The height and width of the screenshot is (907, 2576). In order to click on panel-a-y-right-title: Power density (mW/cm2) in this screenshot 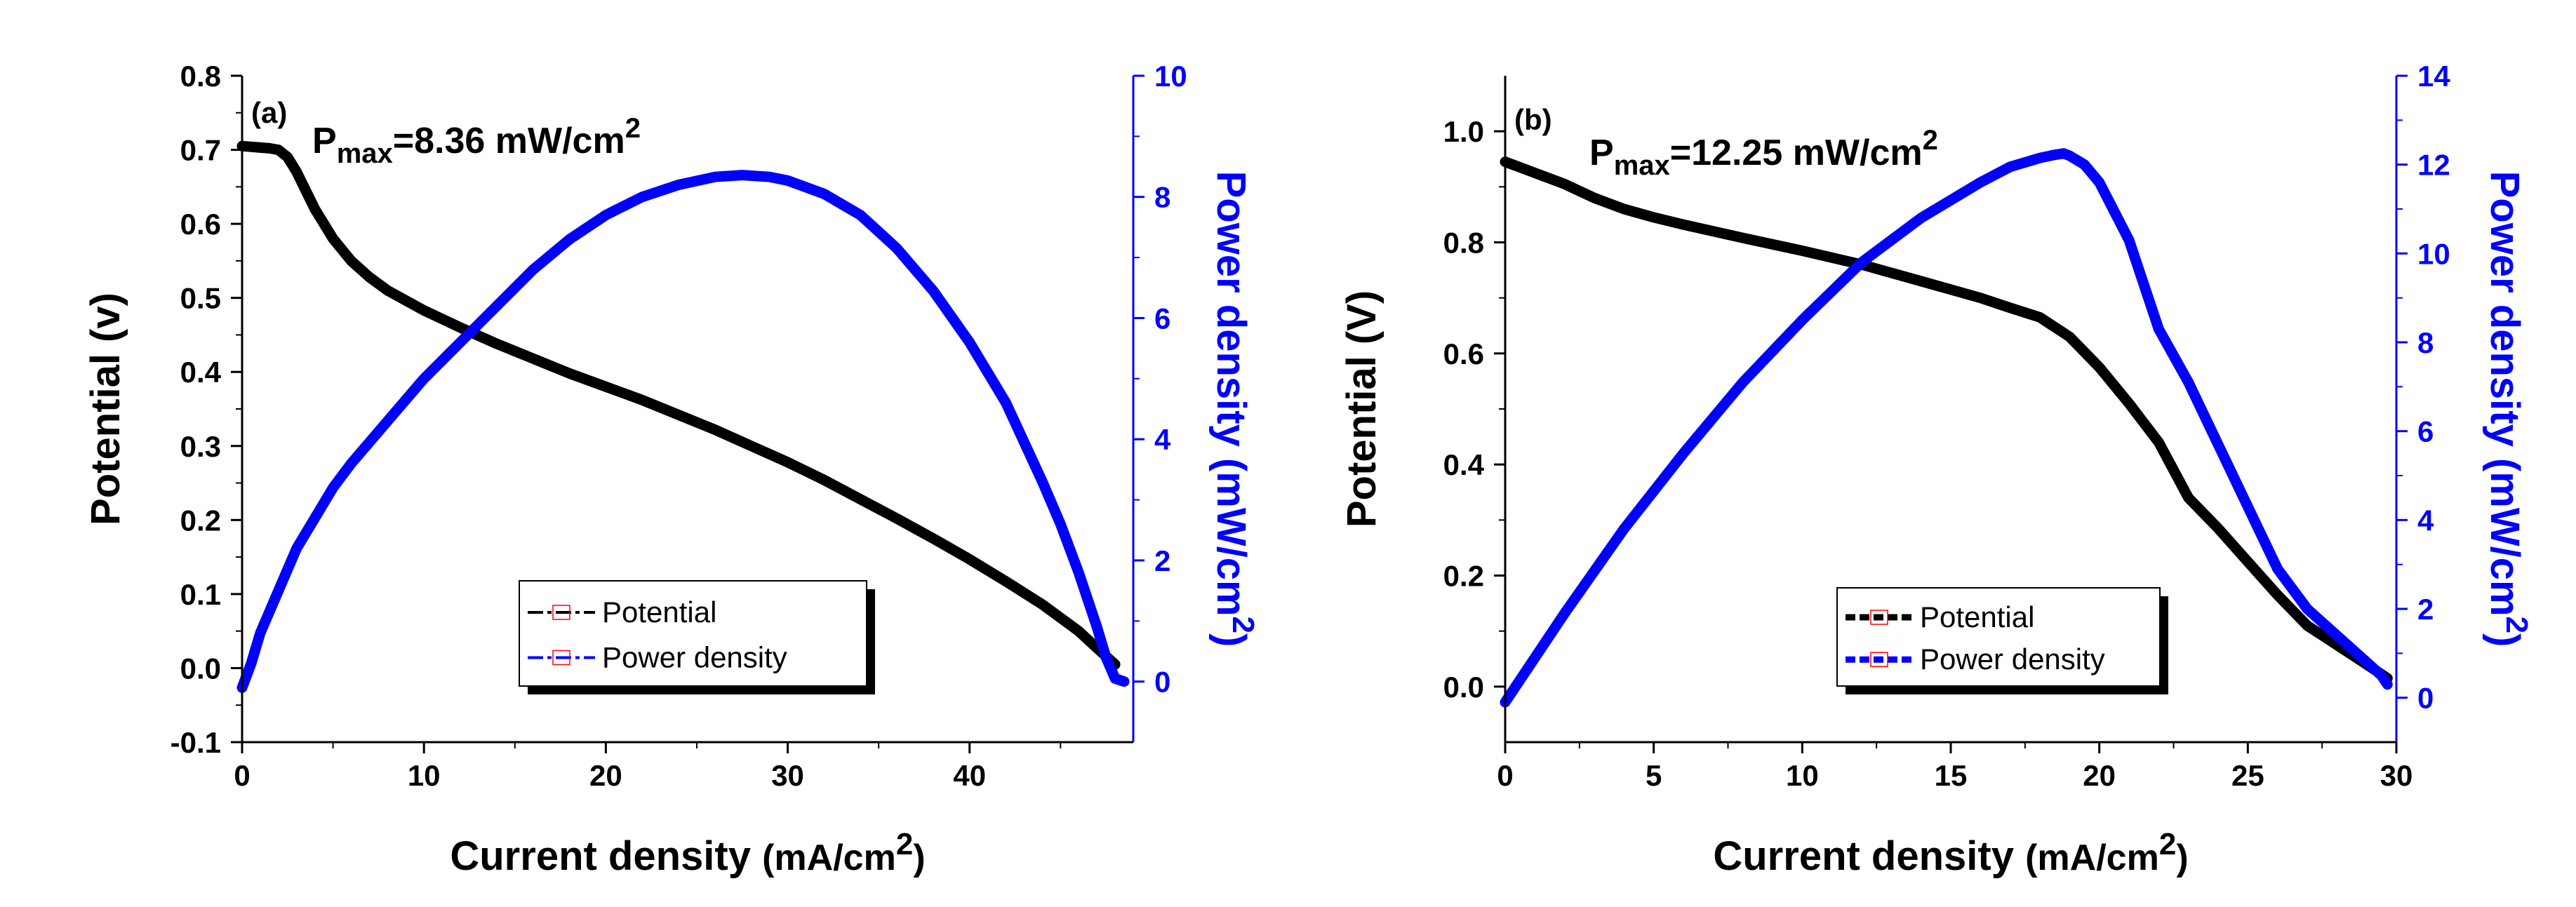, I will do `click(1234, 409)`.